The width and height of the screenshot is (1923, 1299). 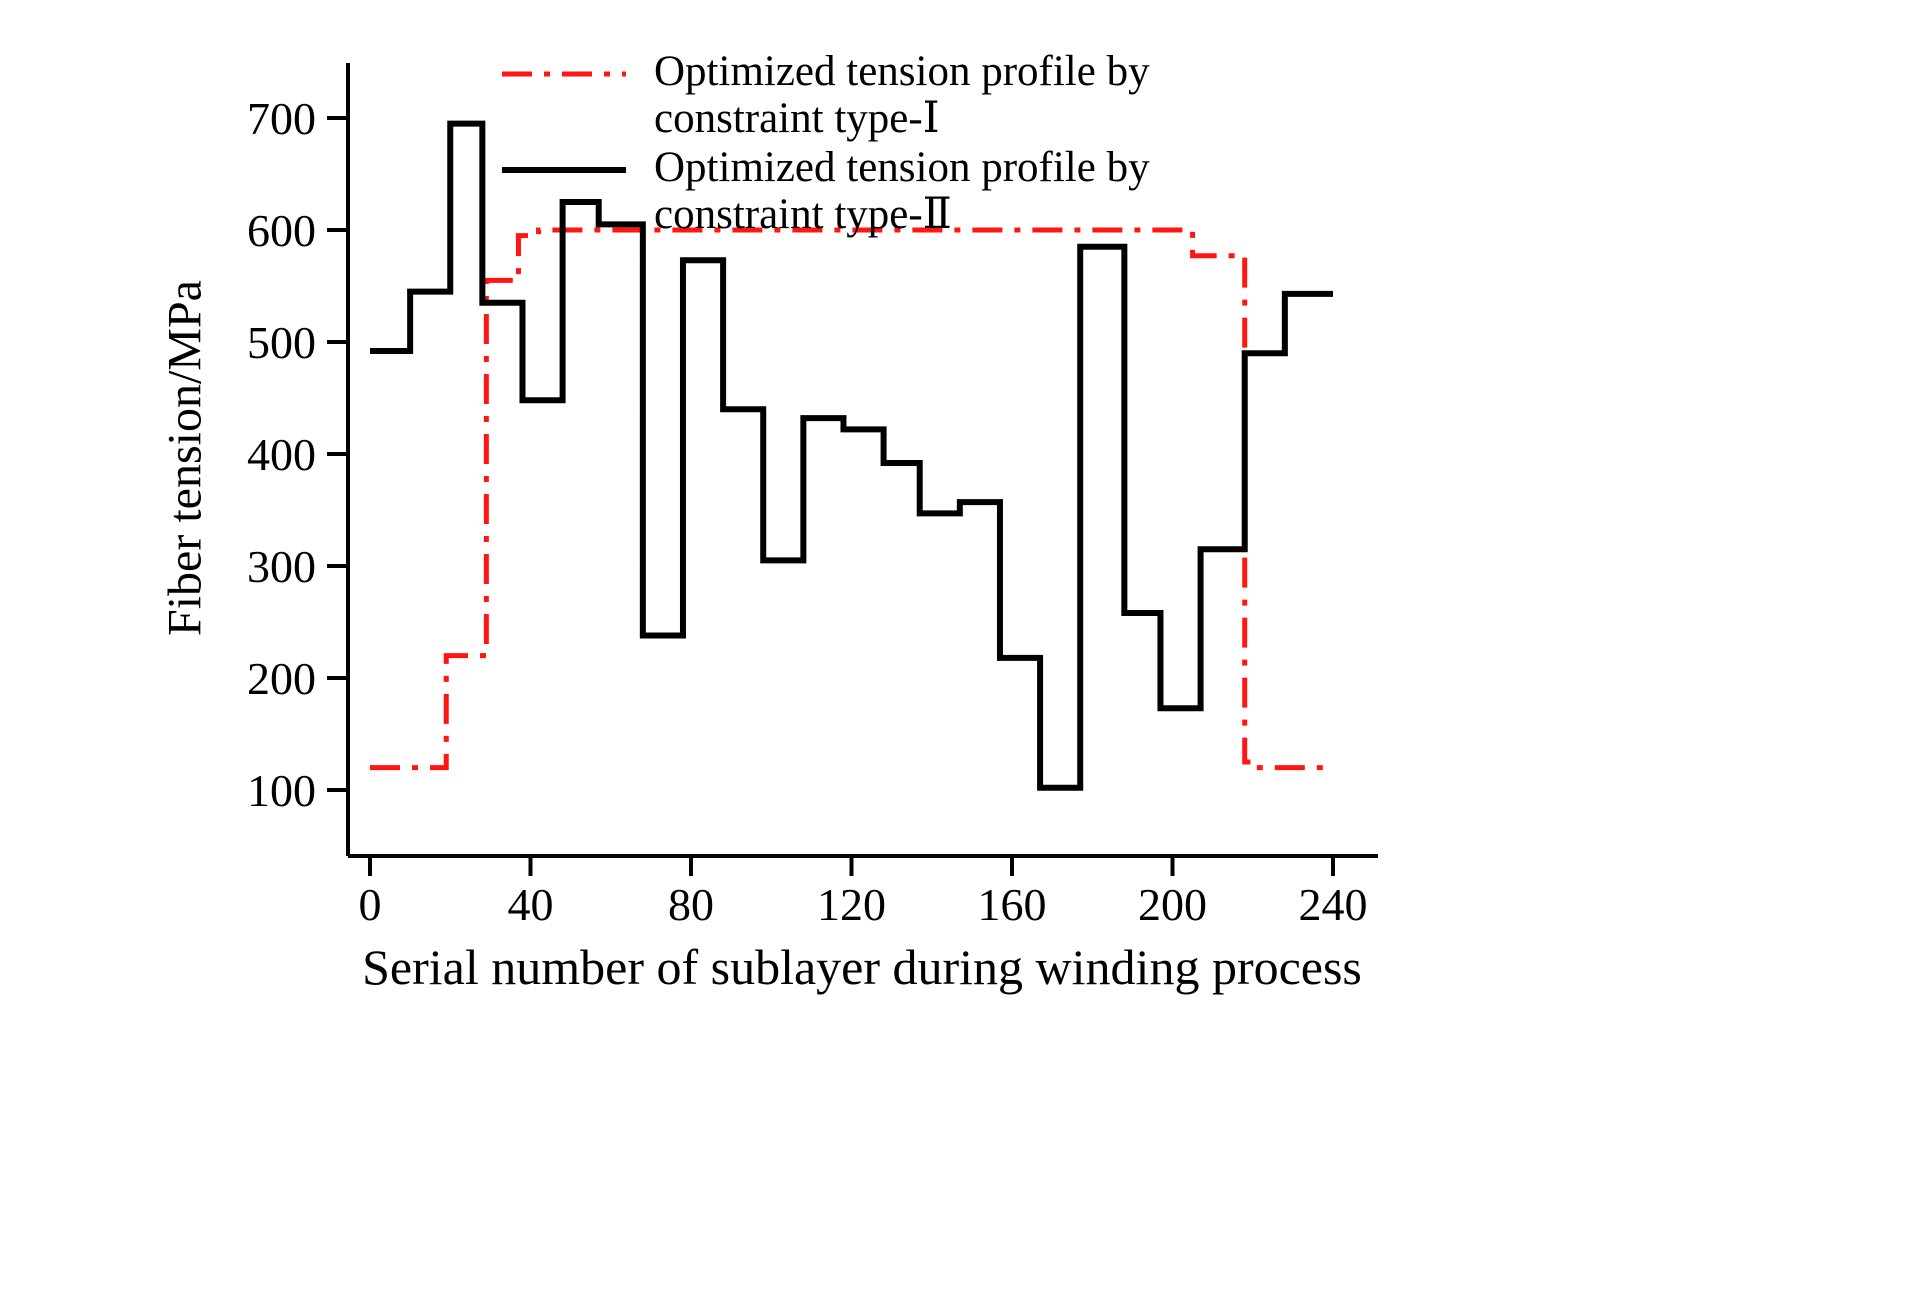 What do you see at coordinates (1333, 904) in the screenshot?
I see `x-tick-label: 240` at bounding box center [1333, 904].